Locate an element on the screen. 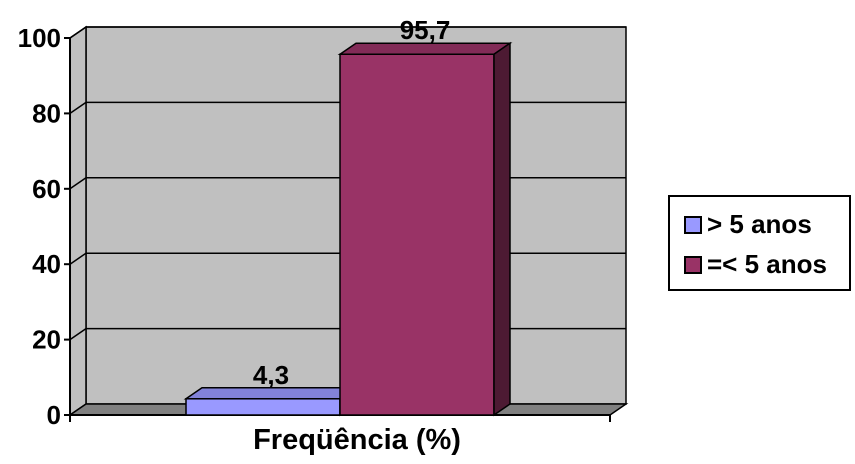 The width and height of the screenshot is (855, 464). y-tick-label: 60 is located at coordinates (46, 189).